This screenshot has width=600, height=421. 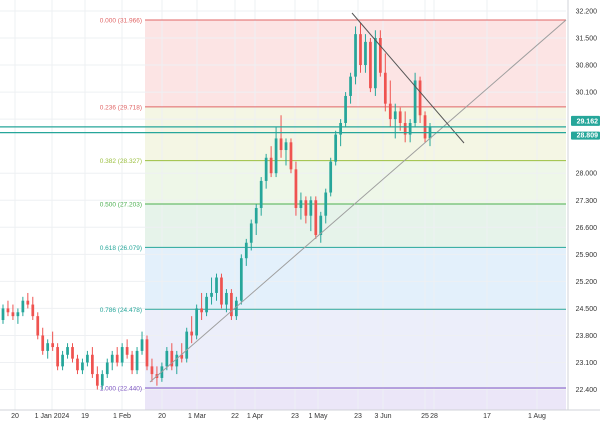 I want to click on fib-level-label: 0.500 (27.203), so click(x=121, y=205).